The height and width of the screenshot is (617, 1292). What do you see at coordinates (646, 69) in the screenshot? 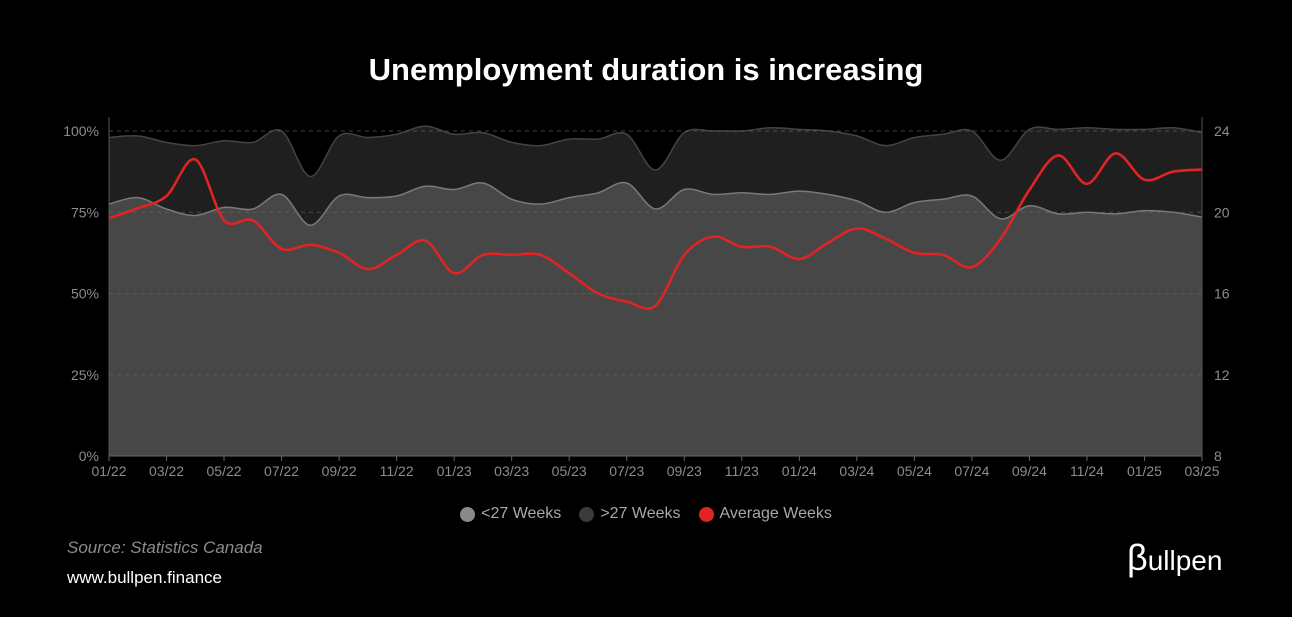
I see `chart-title: Unemployment duration is increasing` at bounding box center [646, 69].